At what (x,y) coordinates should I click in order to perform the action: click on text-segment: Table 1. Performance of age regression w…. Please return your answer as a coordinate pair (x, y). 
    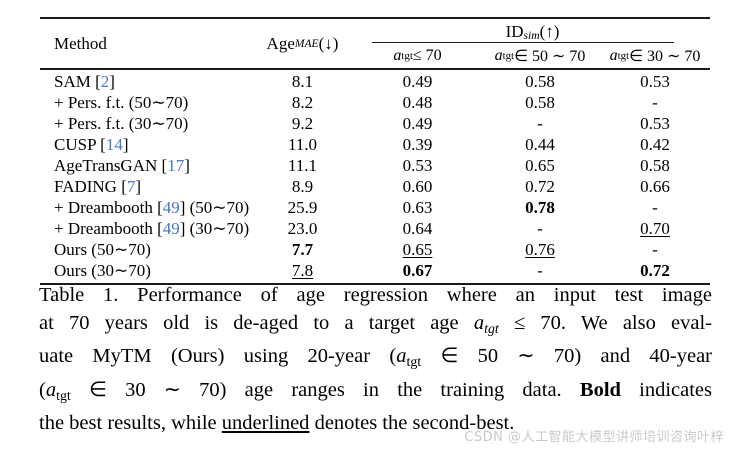
    Looking at the image, I should click on (375, 295).